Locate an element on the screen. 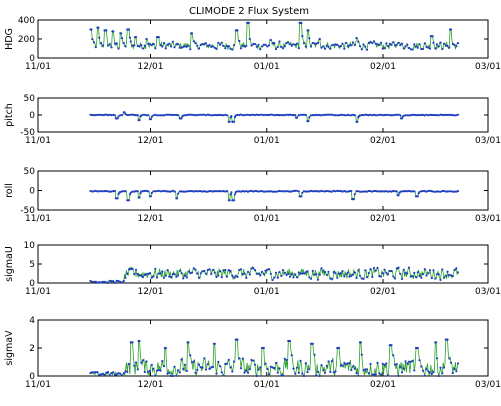 This screenshot has width=501, height=406. y-tick-label: 0 is located at coordinates (32, 192).